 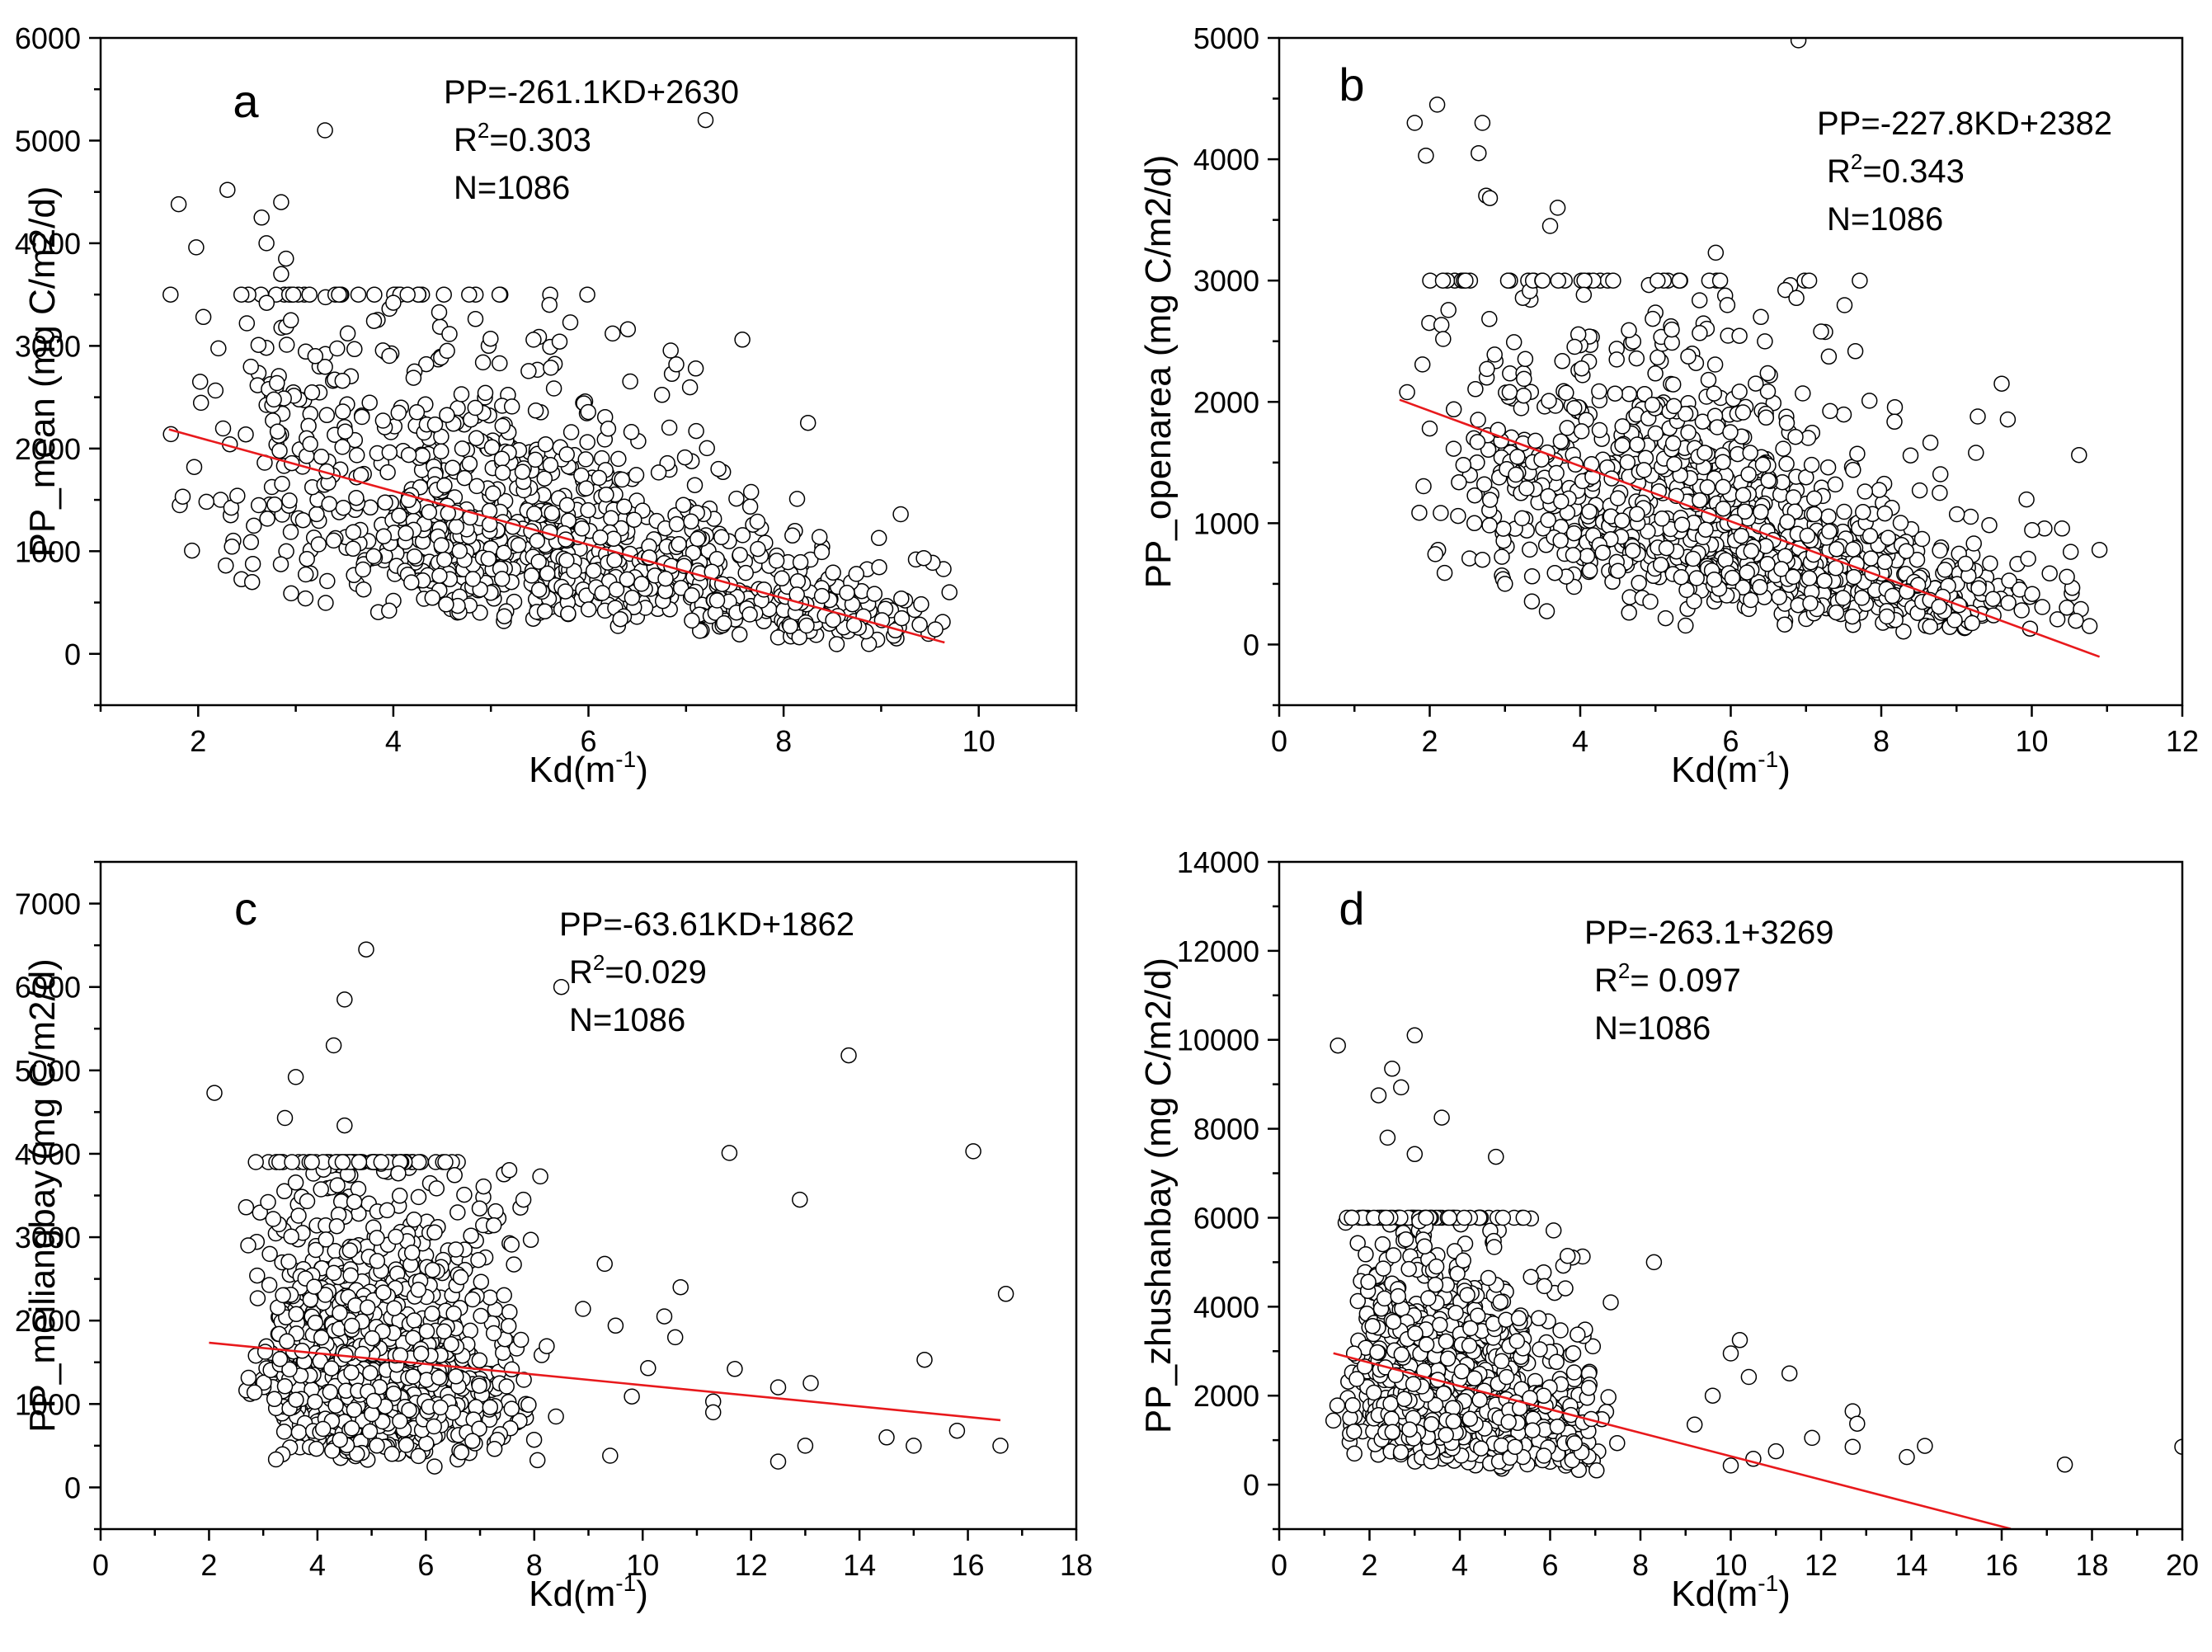 I want to click on y-tick-label: 1000, so click(x=1226, y=523).